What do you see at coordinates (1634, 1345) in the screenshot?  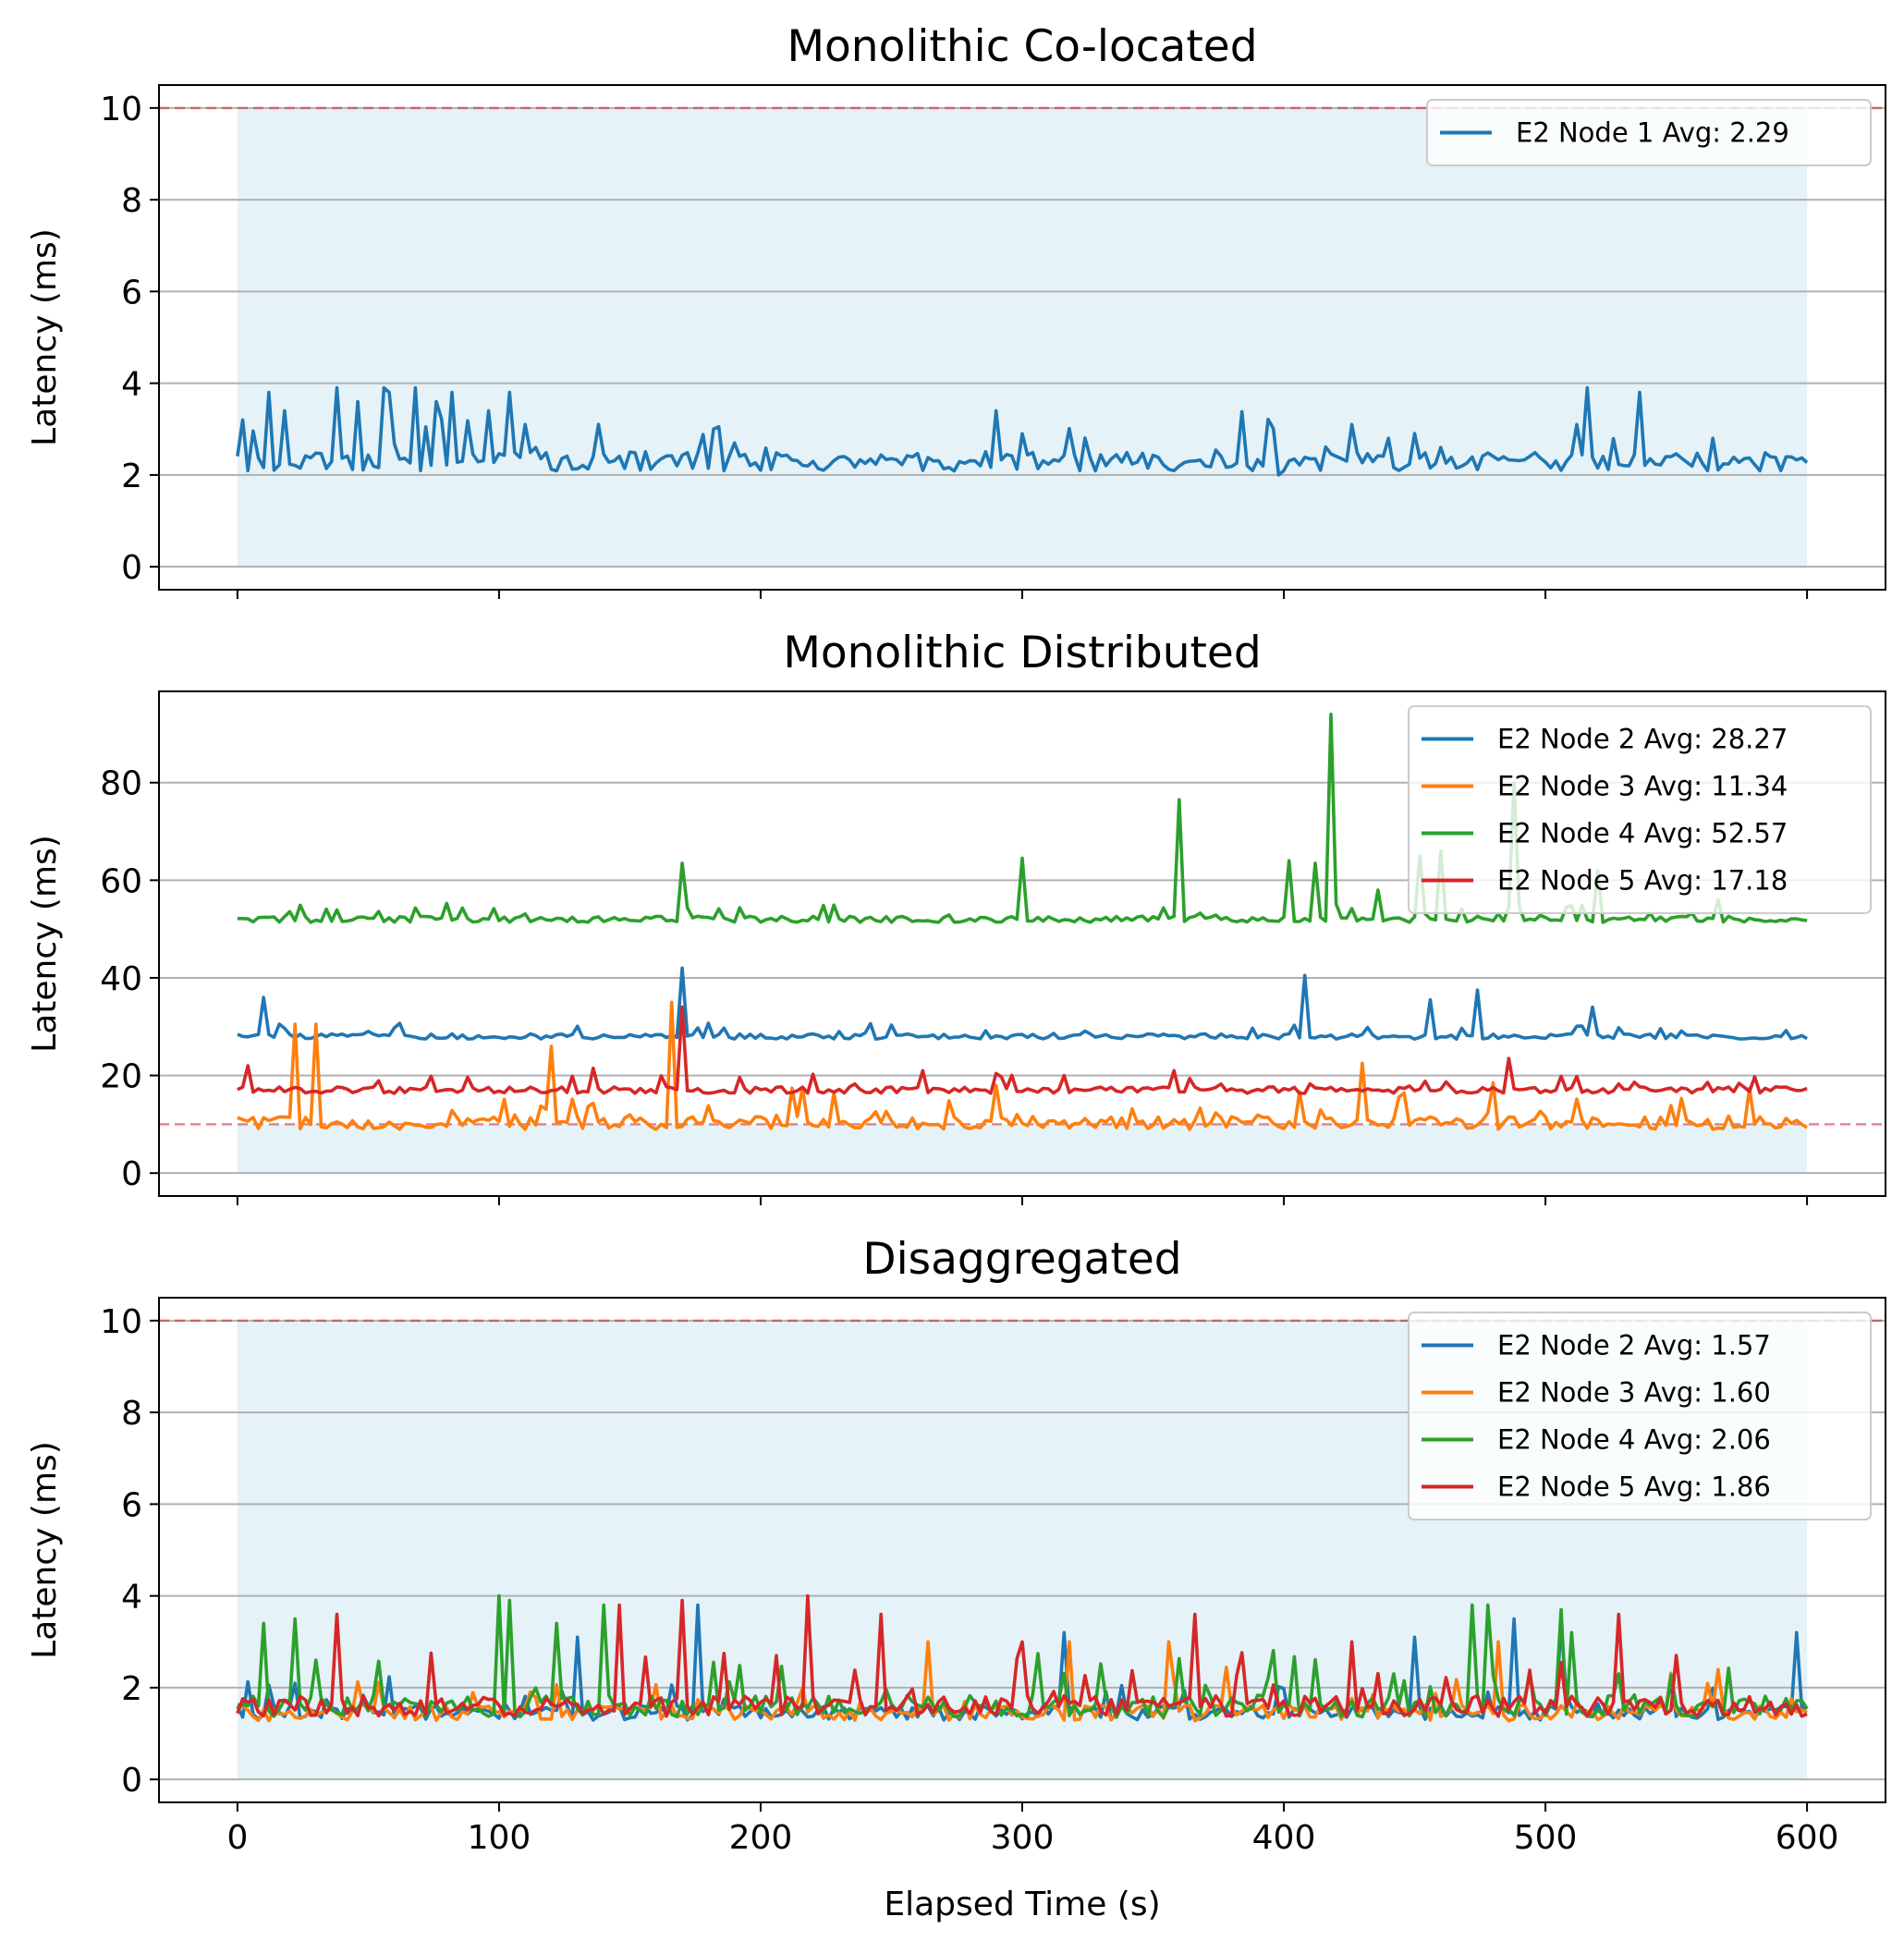 I see `legend-label: E2 Node 2 Avg: 1.57` at bounding box center [1634, 1345].